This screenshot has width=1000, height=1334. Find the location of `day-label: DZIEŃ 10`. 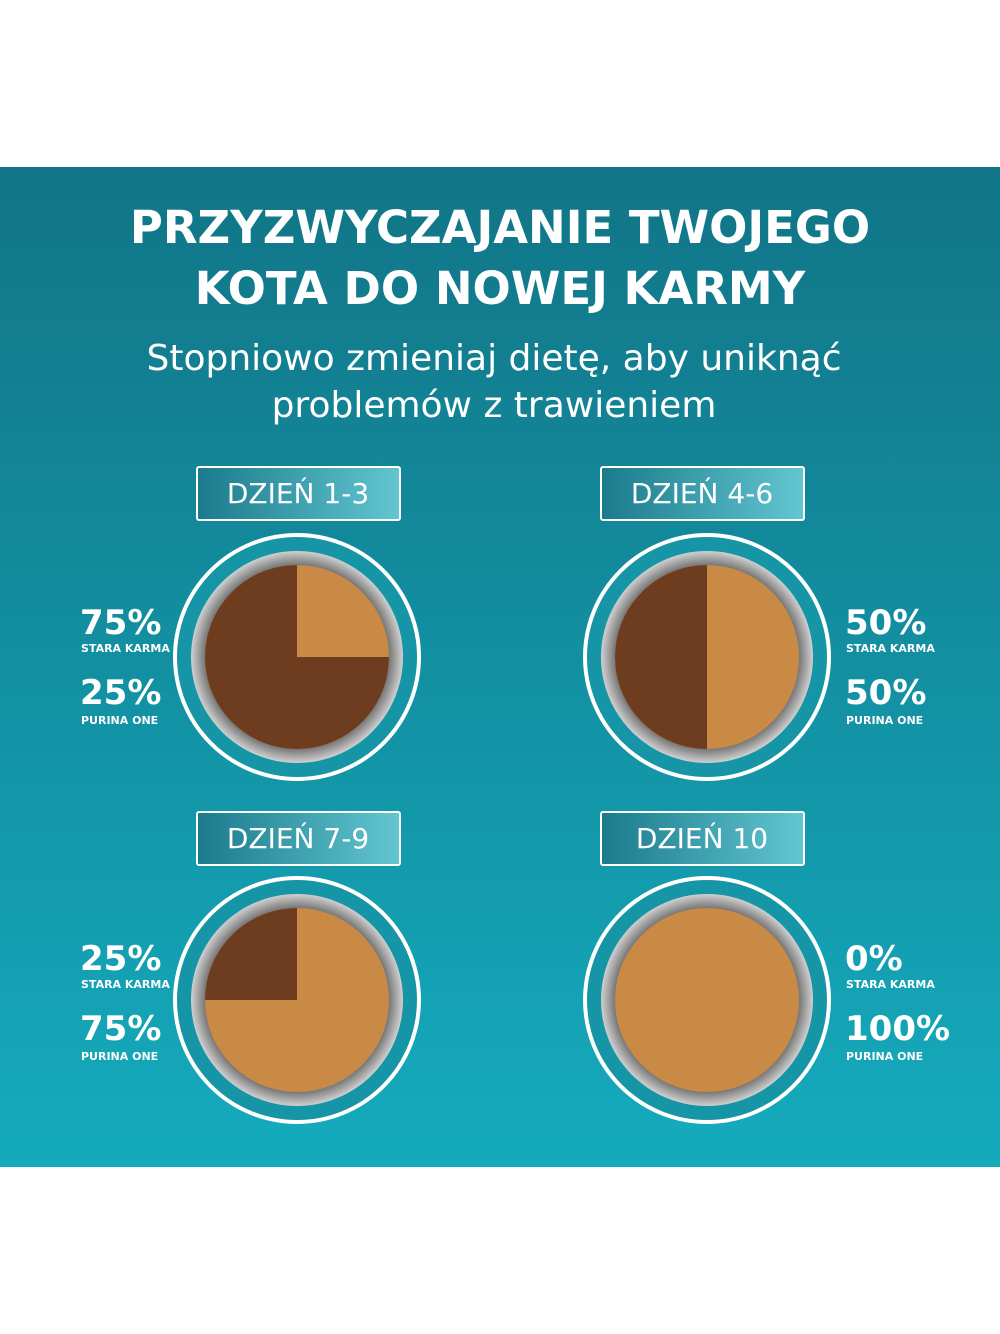

day-label: DZIEŃ 10 is located at coordinates (702, 838).